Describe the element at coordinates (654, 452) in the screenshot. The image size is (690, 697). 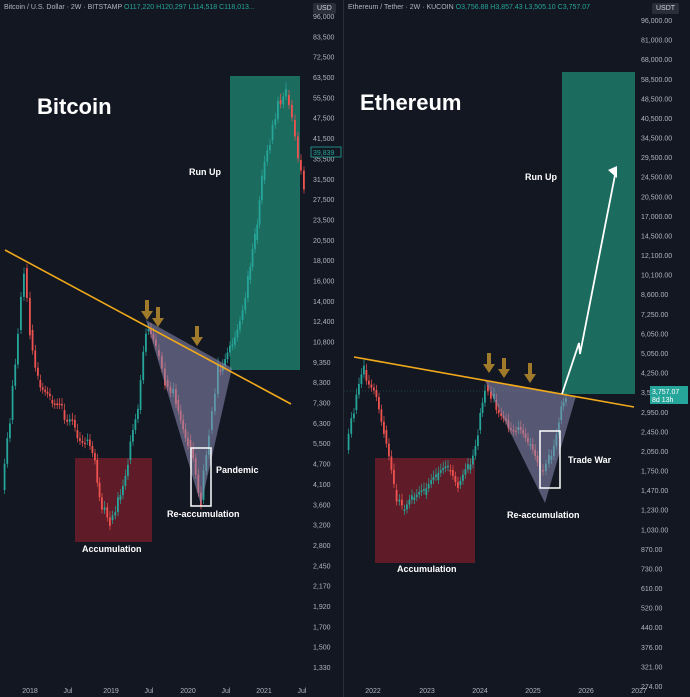
I see `y-tick-label: 2,050.00` at that location.